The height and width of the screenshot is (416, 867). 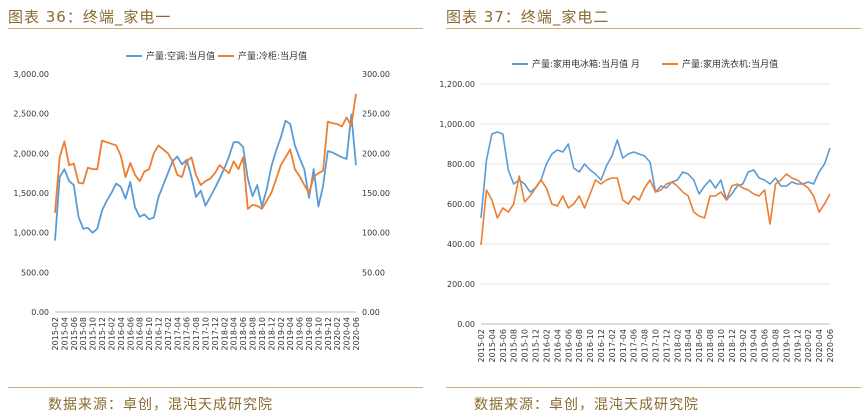 What do you see at coordinates (457, 84) in the screenshot?
I see `left-axis-tick-label: 1,200.00` at bounding box center [457, 84].